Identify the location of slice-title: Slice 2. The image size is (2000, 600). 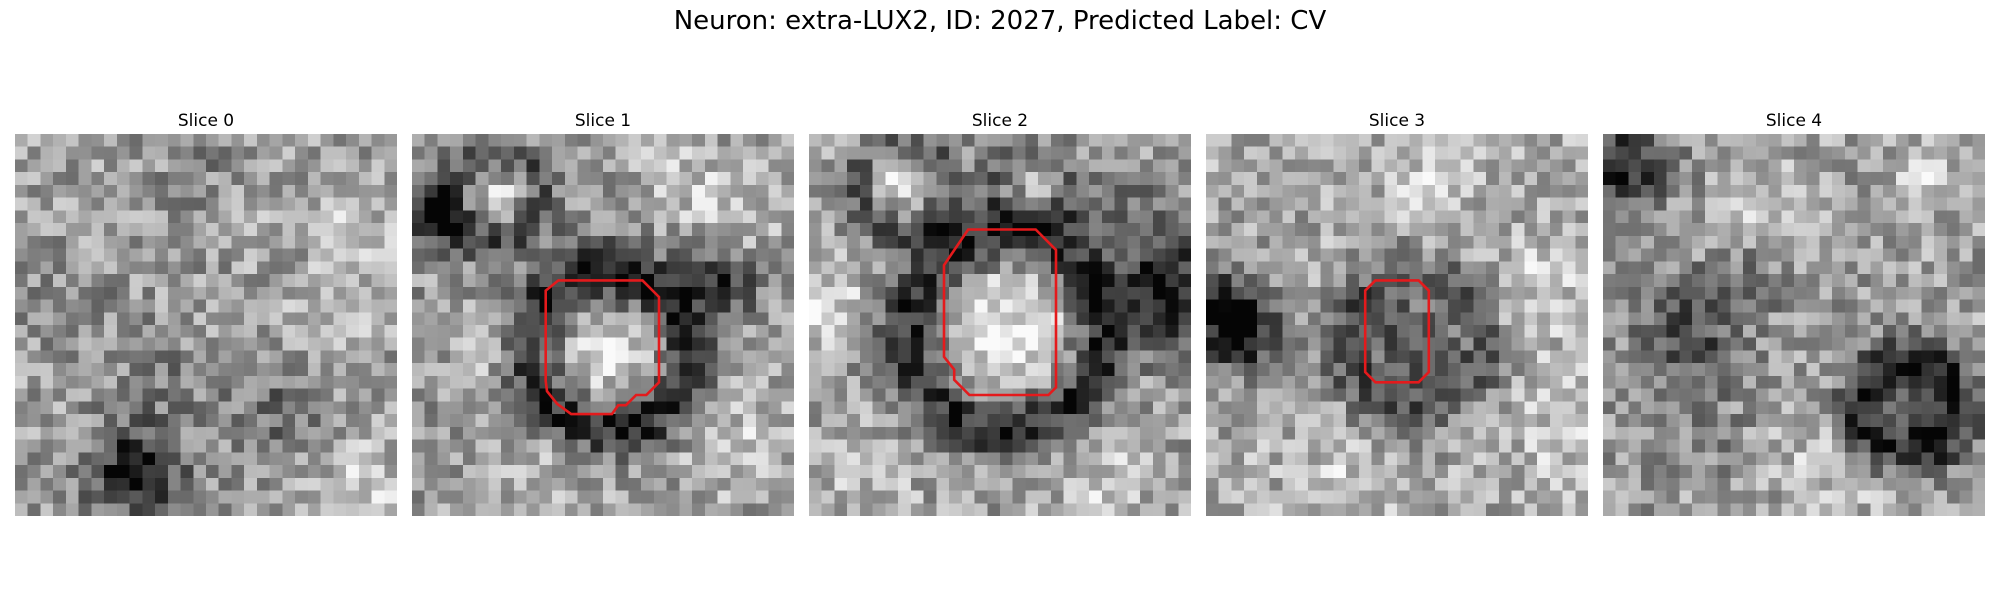
(1000, 121).